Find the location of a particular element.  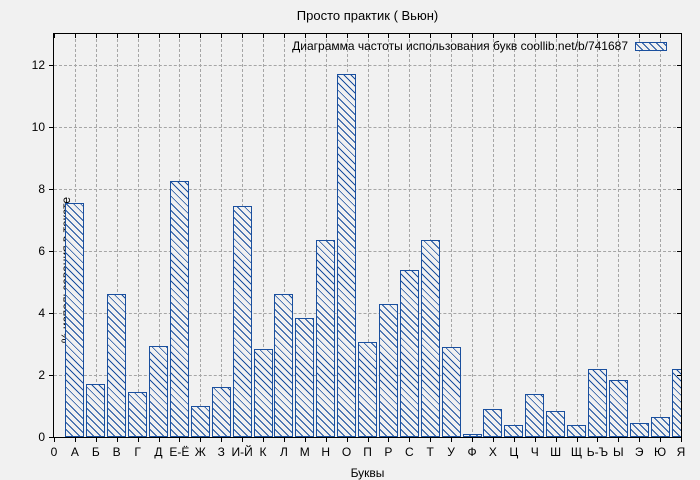

x-tick-label-П: П is located at coordinates (367, 452).